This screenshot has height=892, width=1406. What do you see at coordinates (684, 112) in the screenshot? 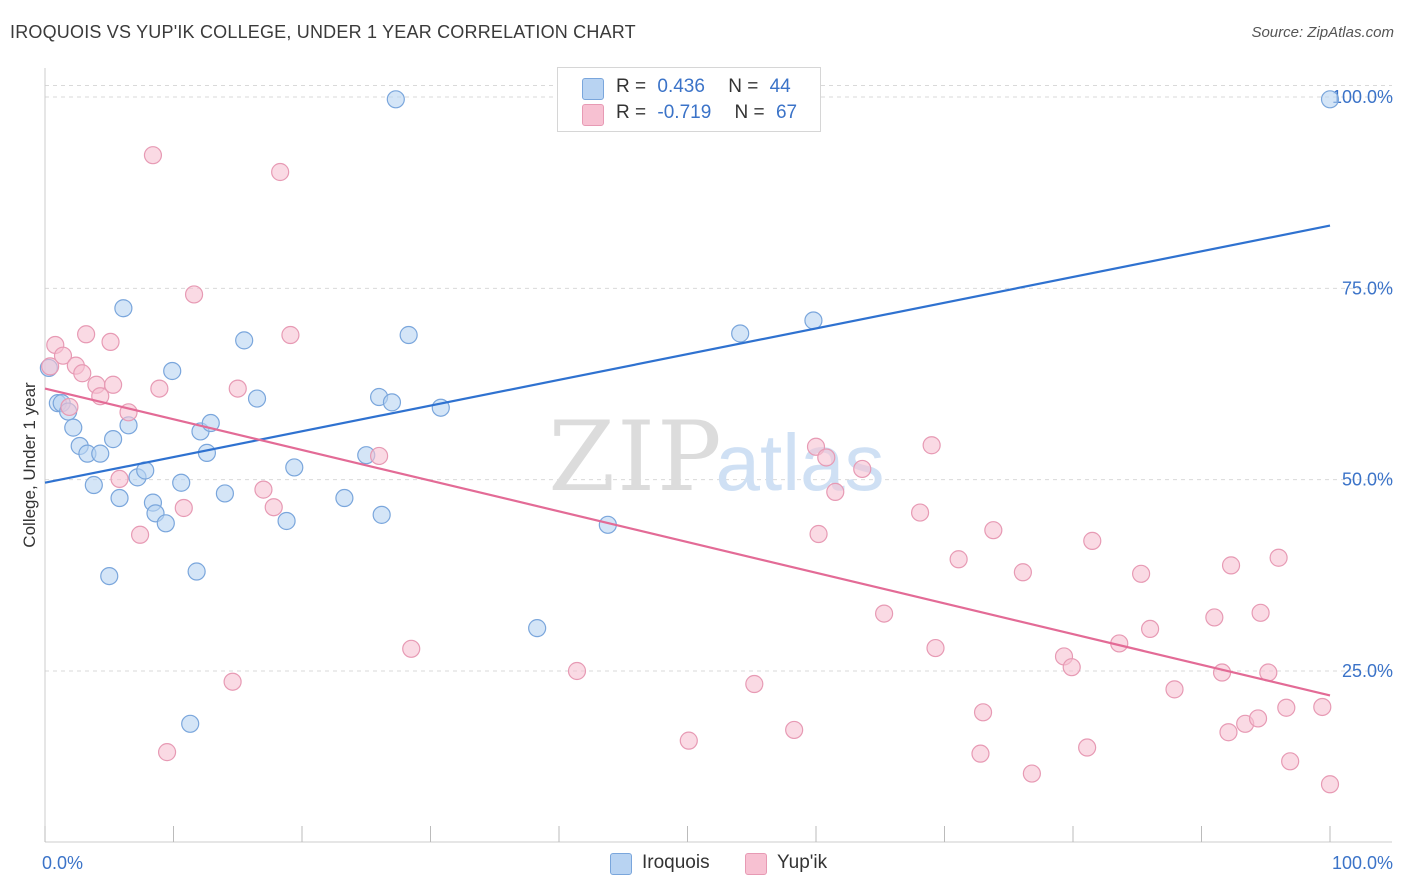
I see `legend-r-value: -0.719` at bounding box center [684, 112].